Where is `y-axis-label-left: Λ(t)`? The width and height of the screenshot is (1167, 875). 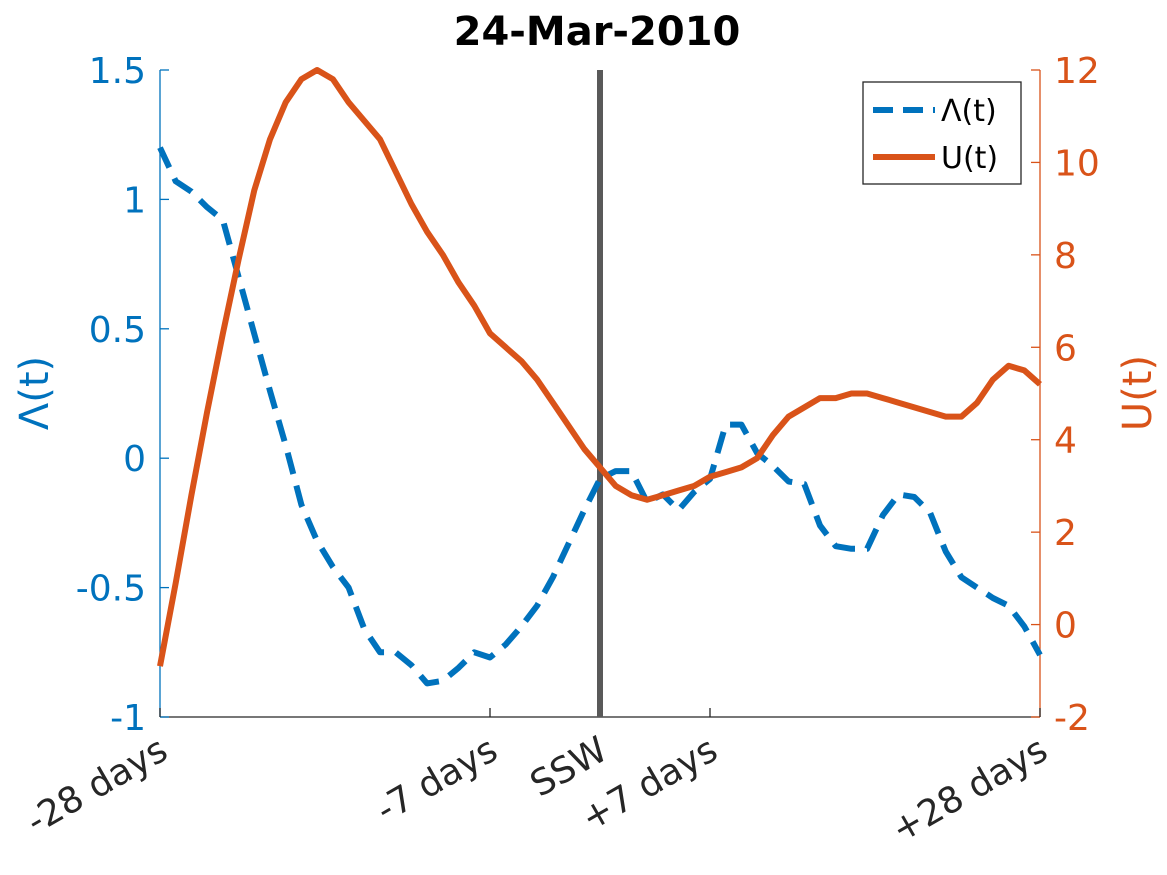
y-axis-label-left: Λ(t) is located at coordinates (35, 393).